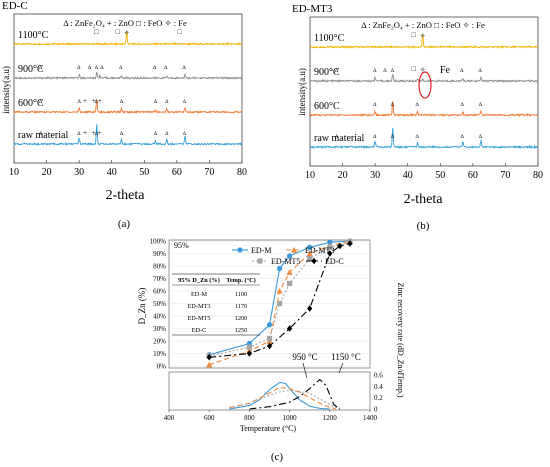 This screenshot has width=550, height=467. What do you see at coordinates (304, 357) in the screenshot?
I see `panel-c-annotation-950: 950 °C` at bounding box center [304, 357].